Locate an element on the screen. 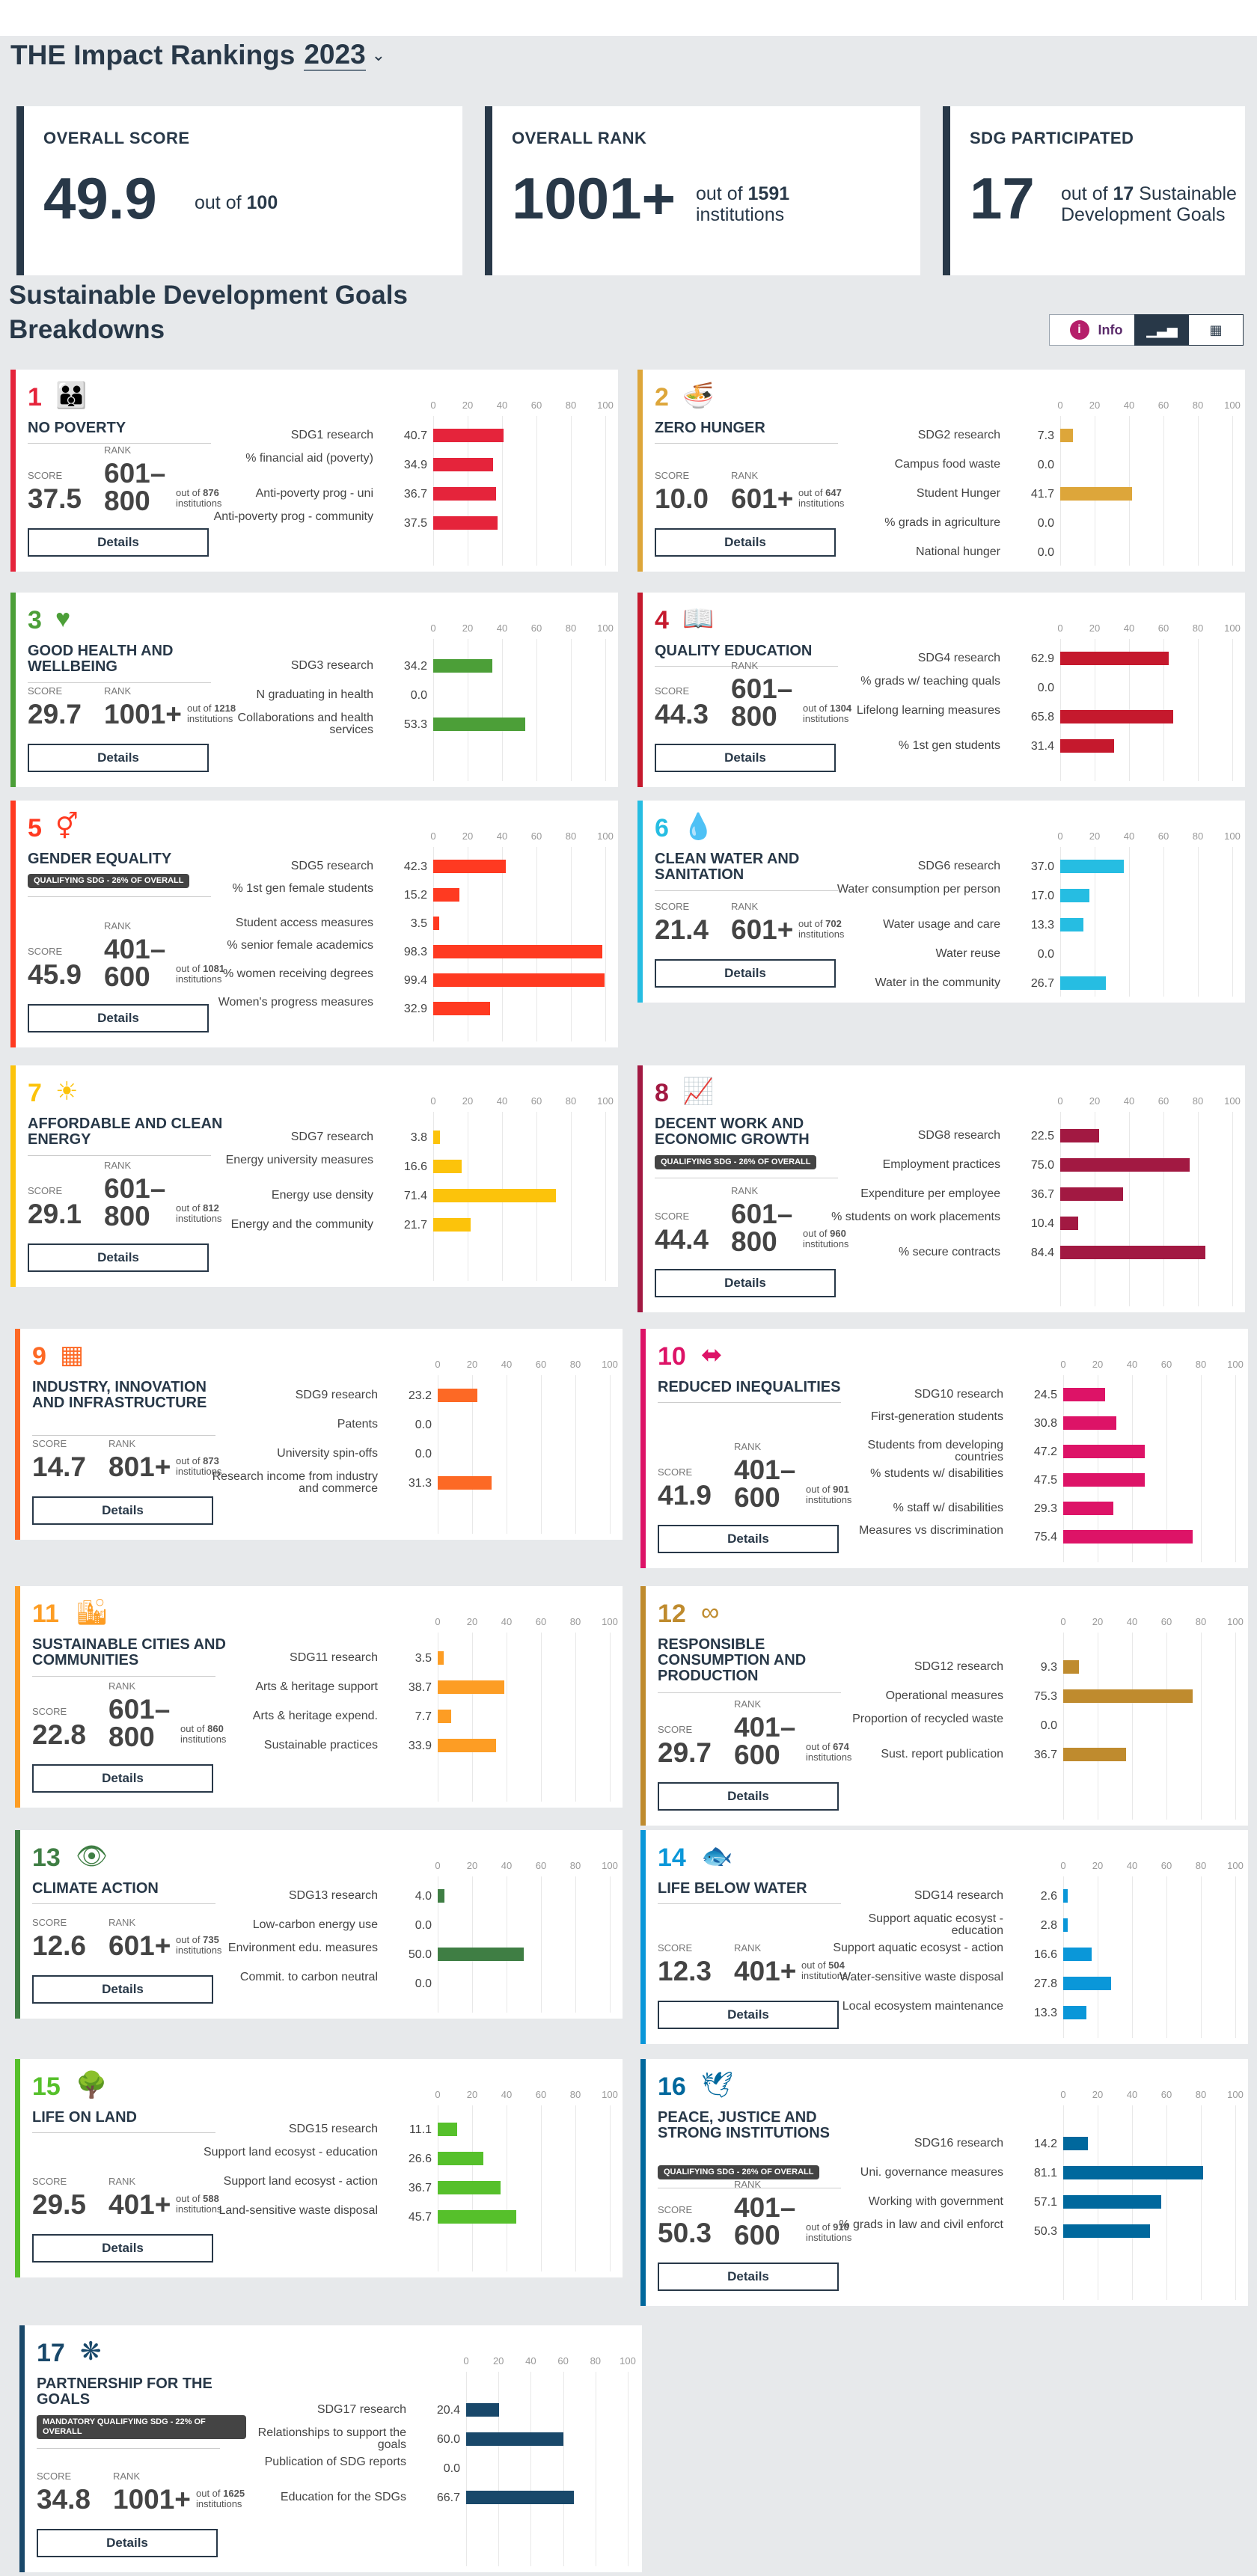 The width and height of the screenshot is (1257, 2576). sdg-number: 2 is located at coordinates (662, 397).